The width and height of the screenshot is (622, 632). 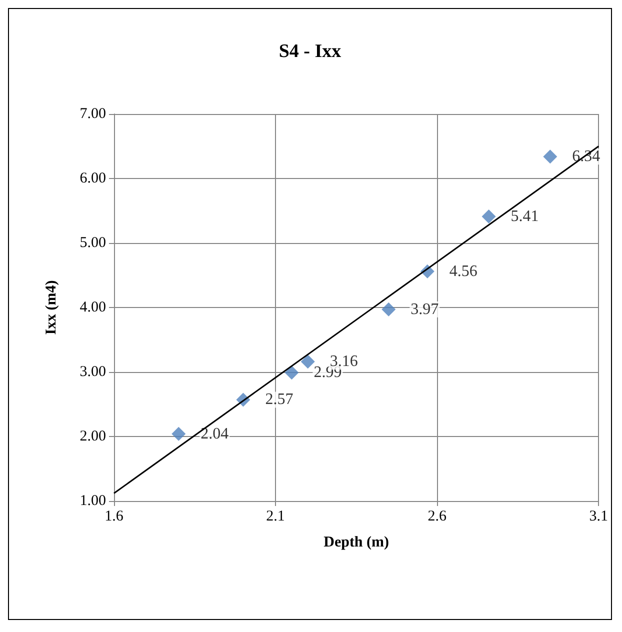 What do you see at coordinates (310, 51) in the screenshot?
I see `chart-title: S4 - Ixx` at bounding box center [310, 51].